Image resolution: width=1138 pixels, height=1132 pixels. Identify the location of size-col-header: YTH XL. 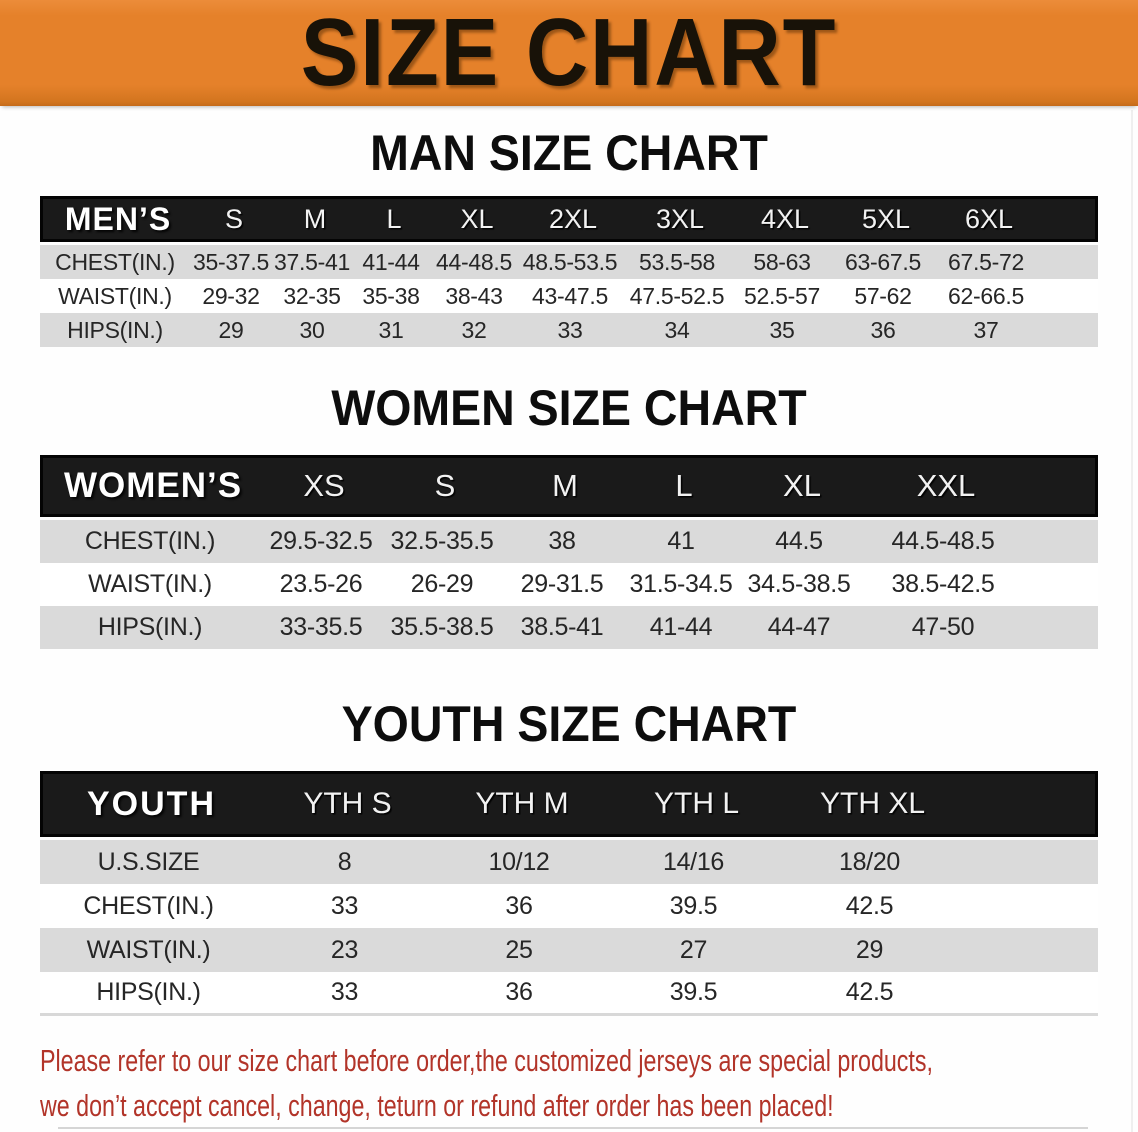
(872, 803).